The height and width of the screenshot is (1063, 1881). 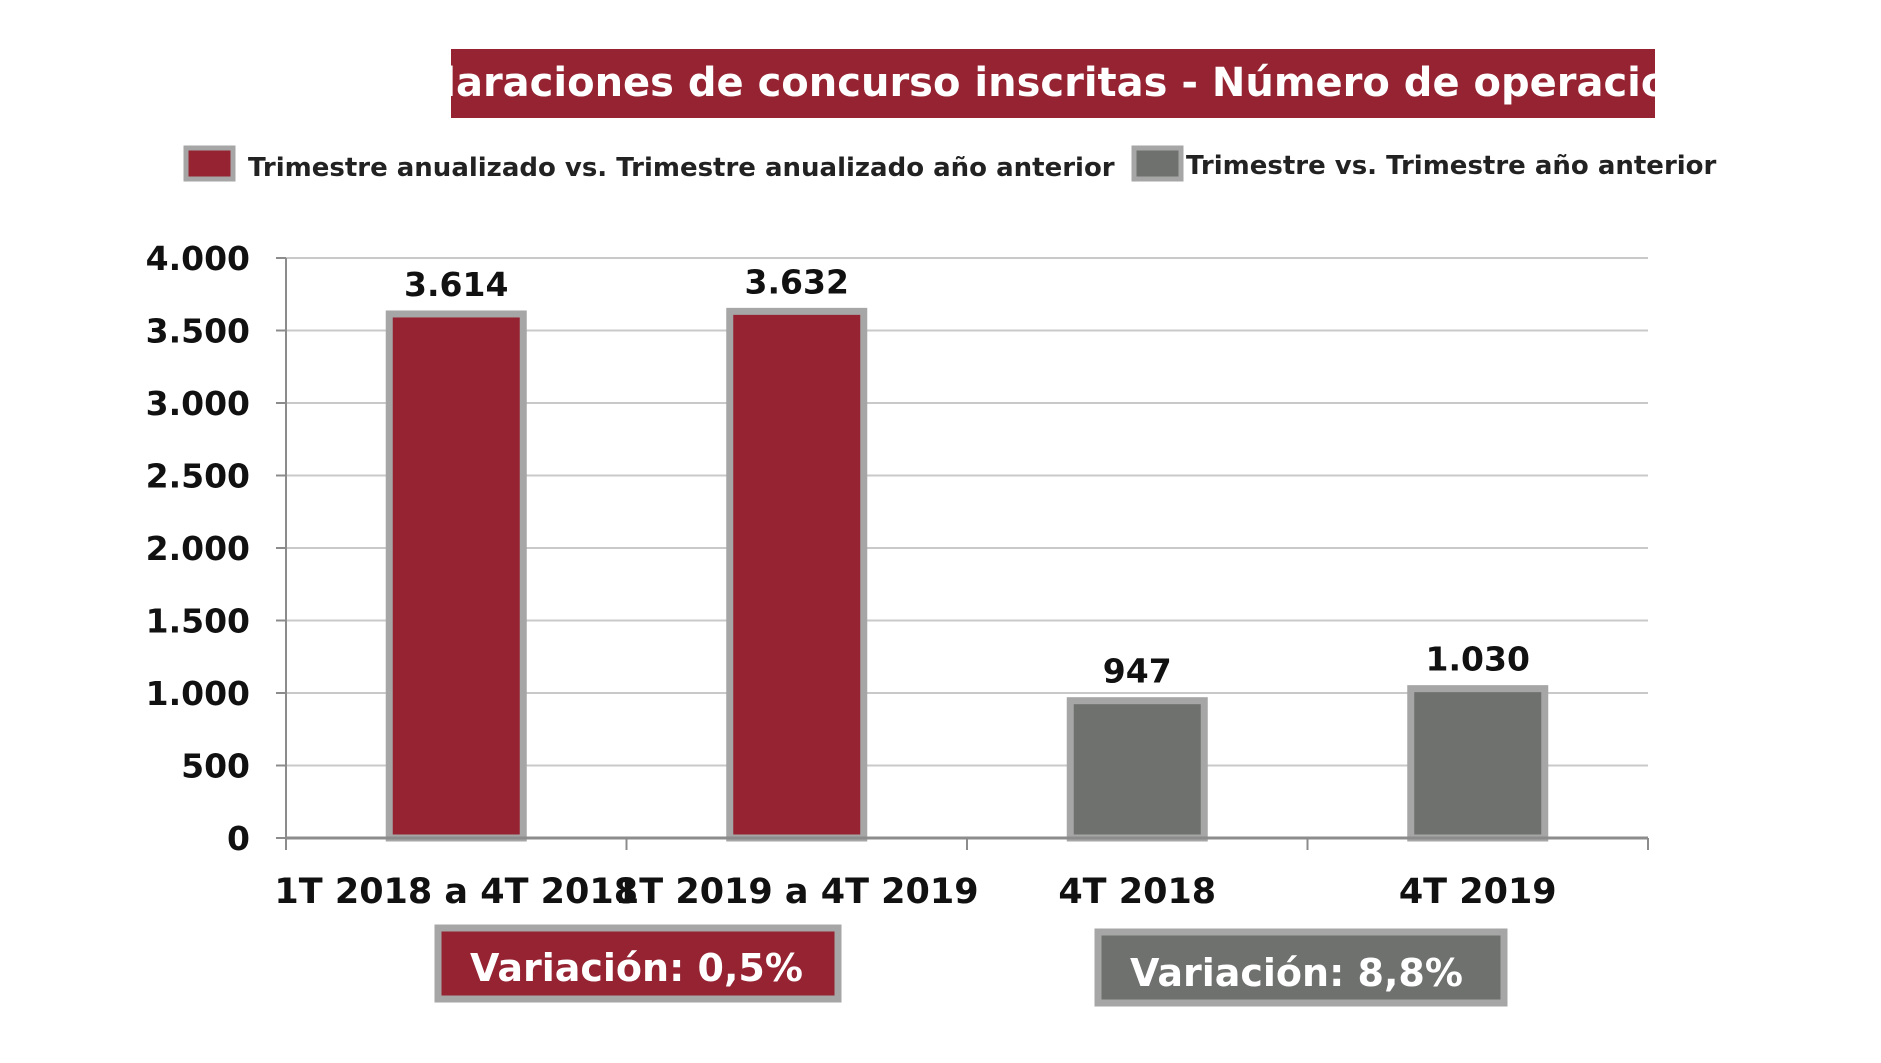 I want to click on y-tick-label: 500, so click(x=215, y=766).